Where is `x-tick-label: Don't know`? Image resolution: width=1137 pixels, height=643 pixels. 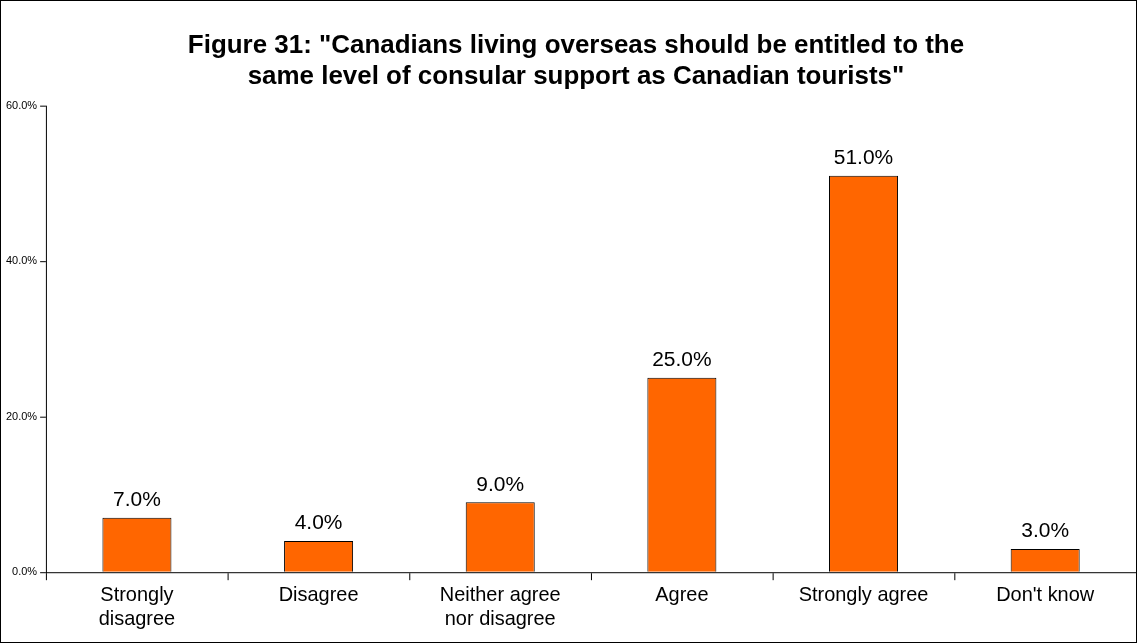
x-tick-label: Don't know is located at coordinates (1045, 593).